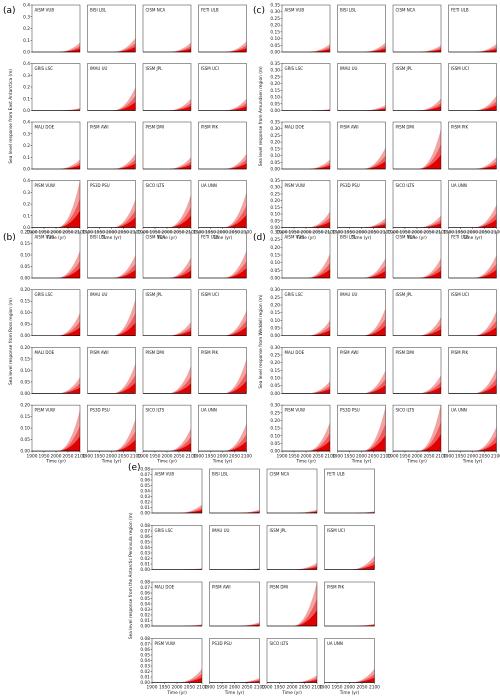  I want to click on y-tick-label: 0.06, so click(145, 594).